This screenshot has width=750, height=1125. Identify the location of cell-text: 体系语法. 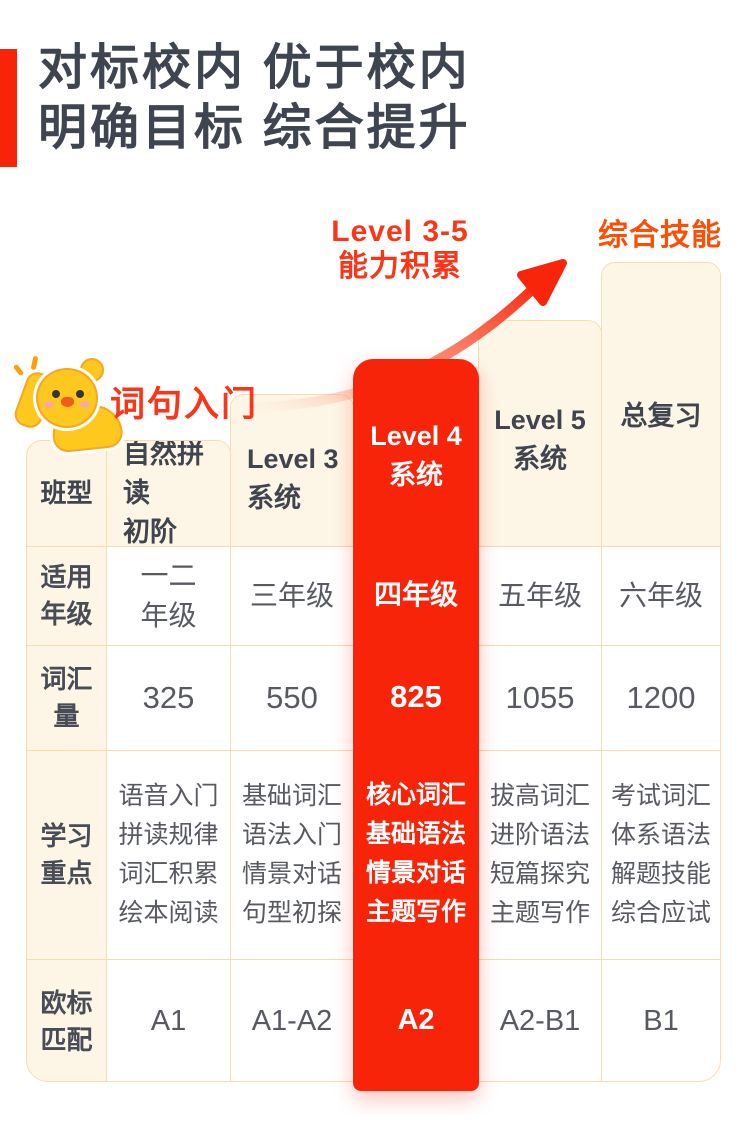
(660, 835).